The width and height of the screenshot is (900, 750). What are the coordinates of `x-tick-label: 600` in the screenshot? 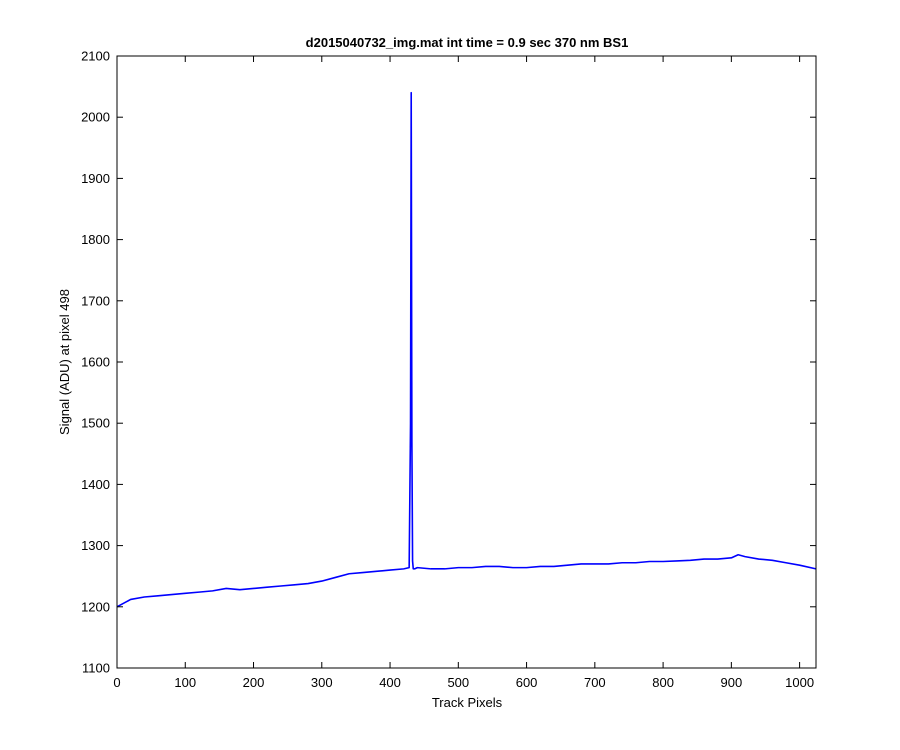 It's located at (527, 682).